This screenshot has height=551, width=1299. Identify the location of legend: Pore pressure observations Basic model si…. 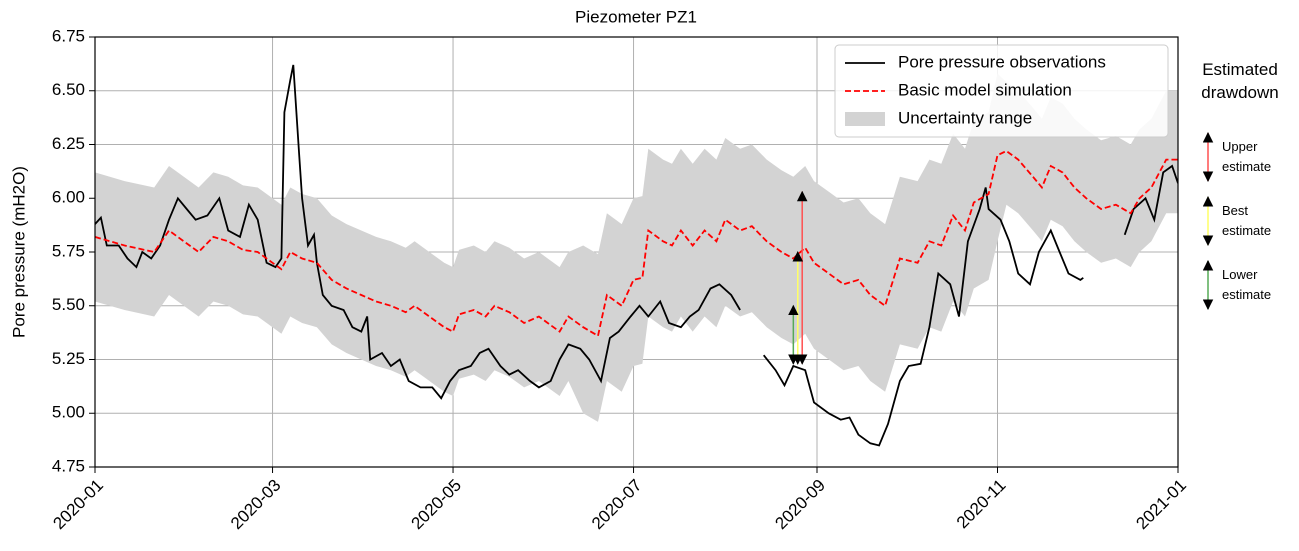
(1001, 91).